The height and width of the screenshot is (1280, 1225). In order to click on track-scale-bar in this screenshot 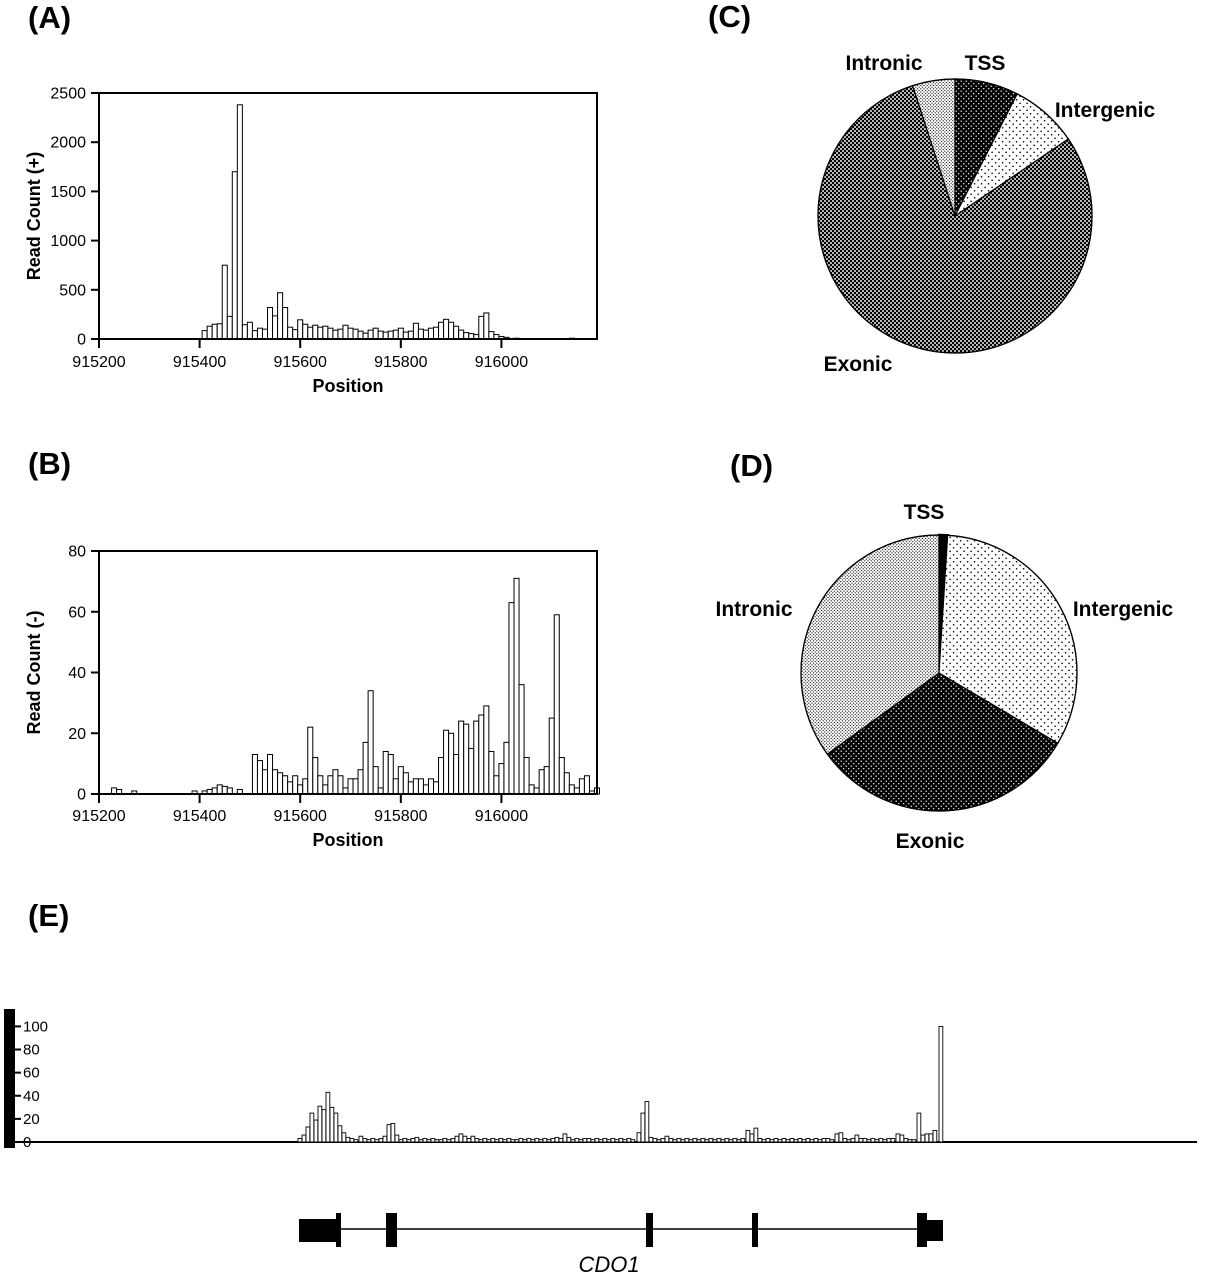, I will do `click(9, 1078)`.